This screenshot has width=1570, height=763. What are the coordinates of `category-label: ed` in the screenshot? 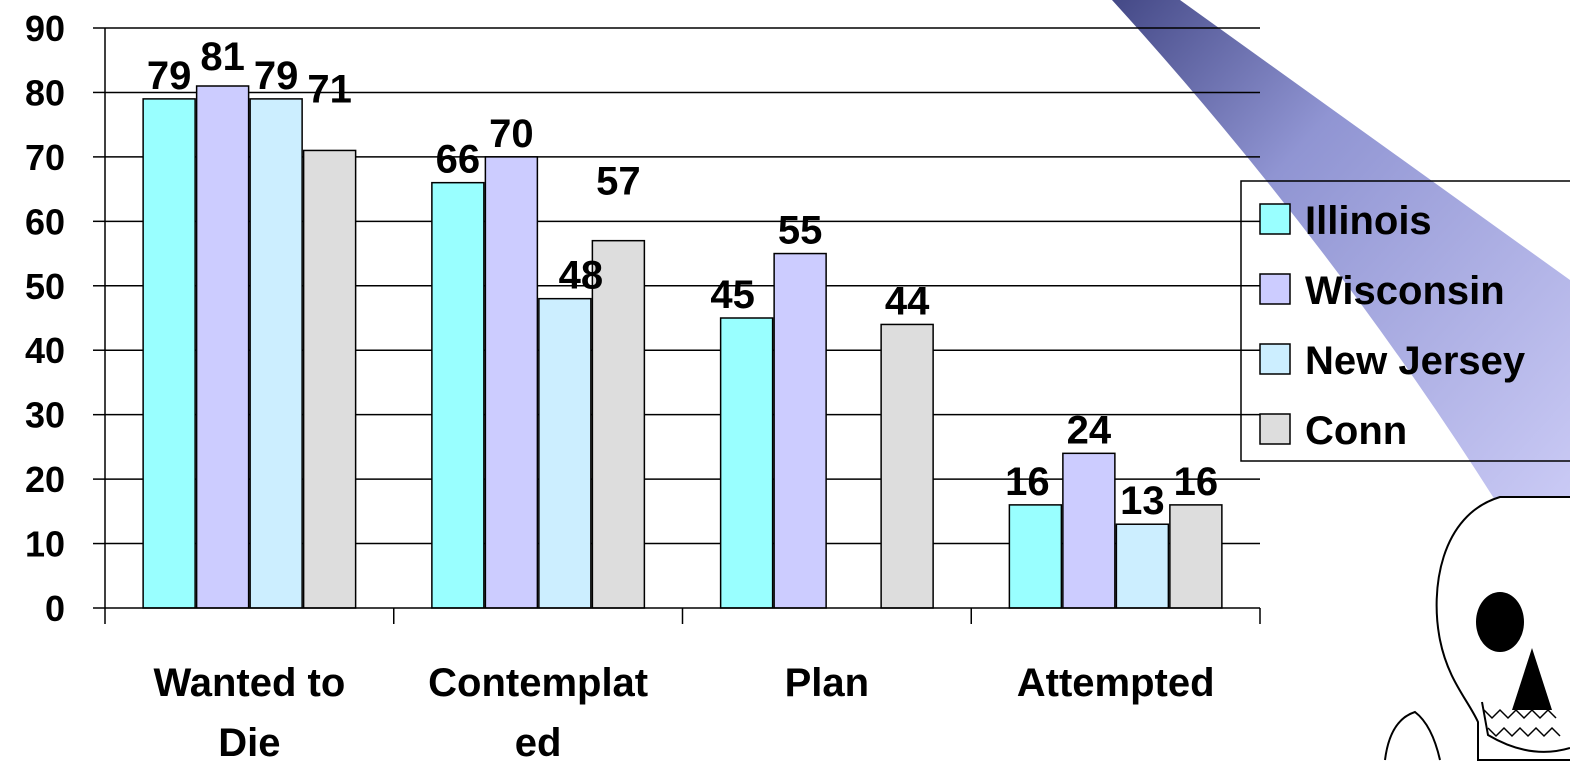 It's located at (538, 742).